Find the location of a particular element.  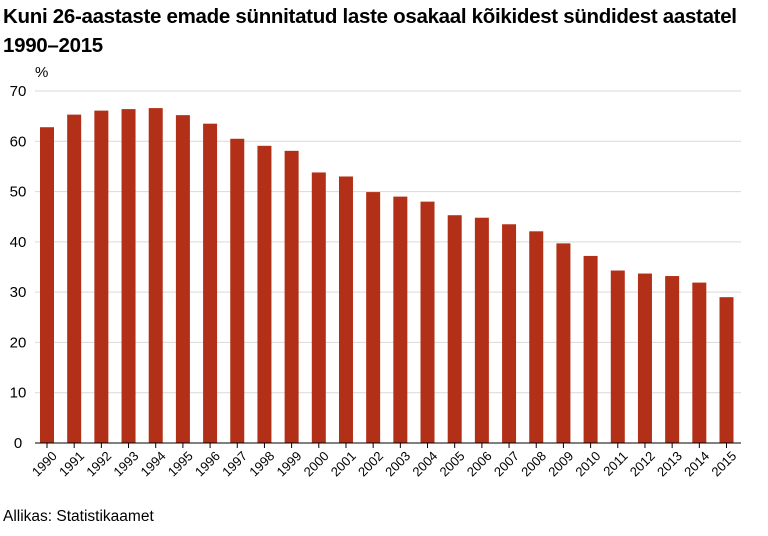

y-axis-unit: % is located at coordinates (42, 72).